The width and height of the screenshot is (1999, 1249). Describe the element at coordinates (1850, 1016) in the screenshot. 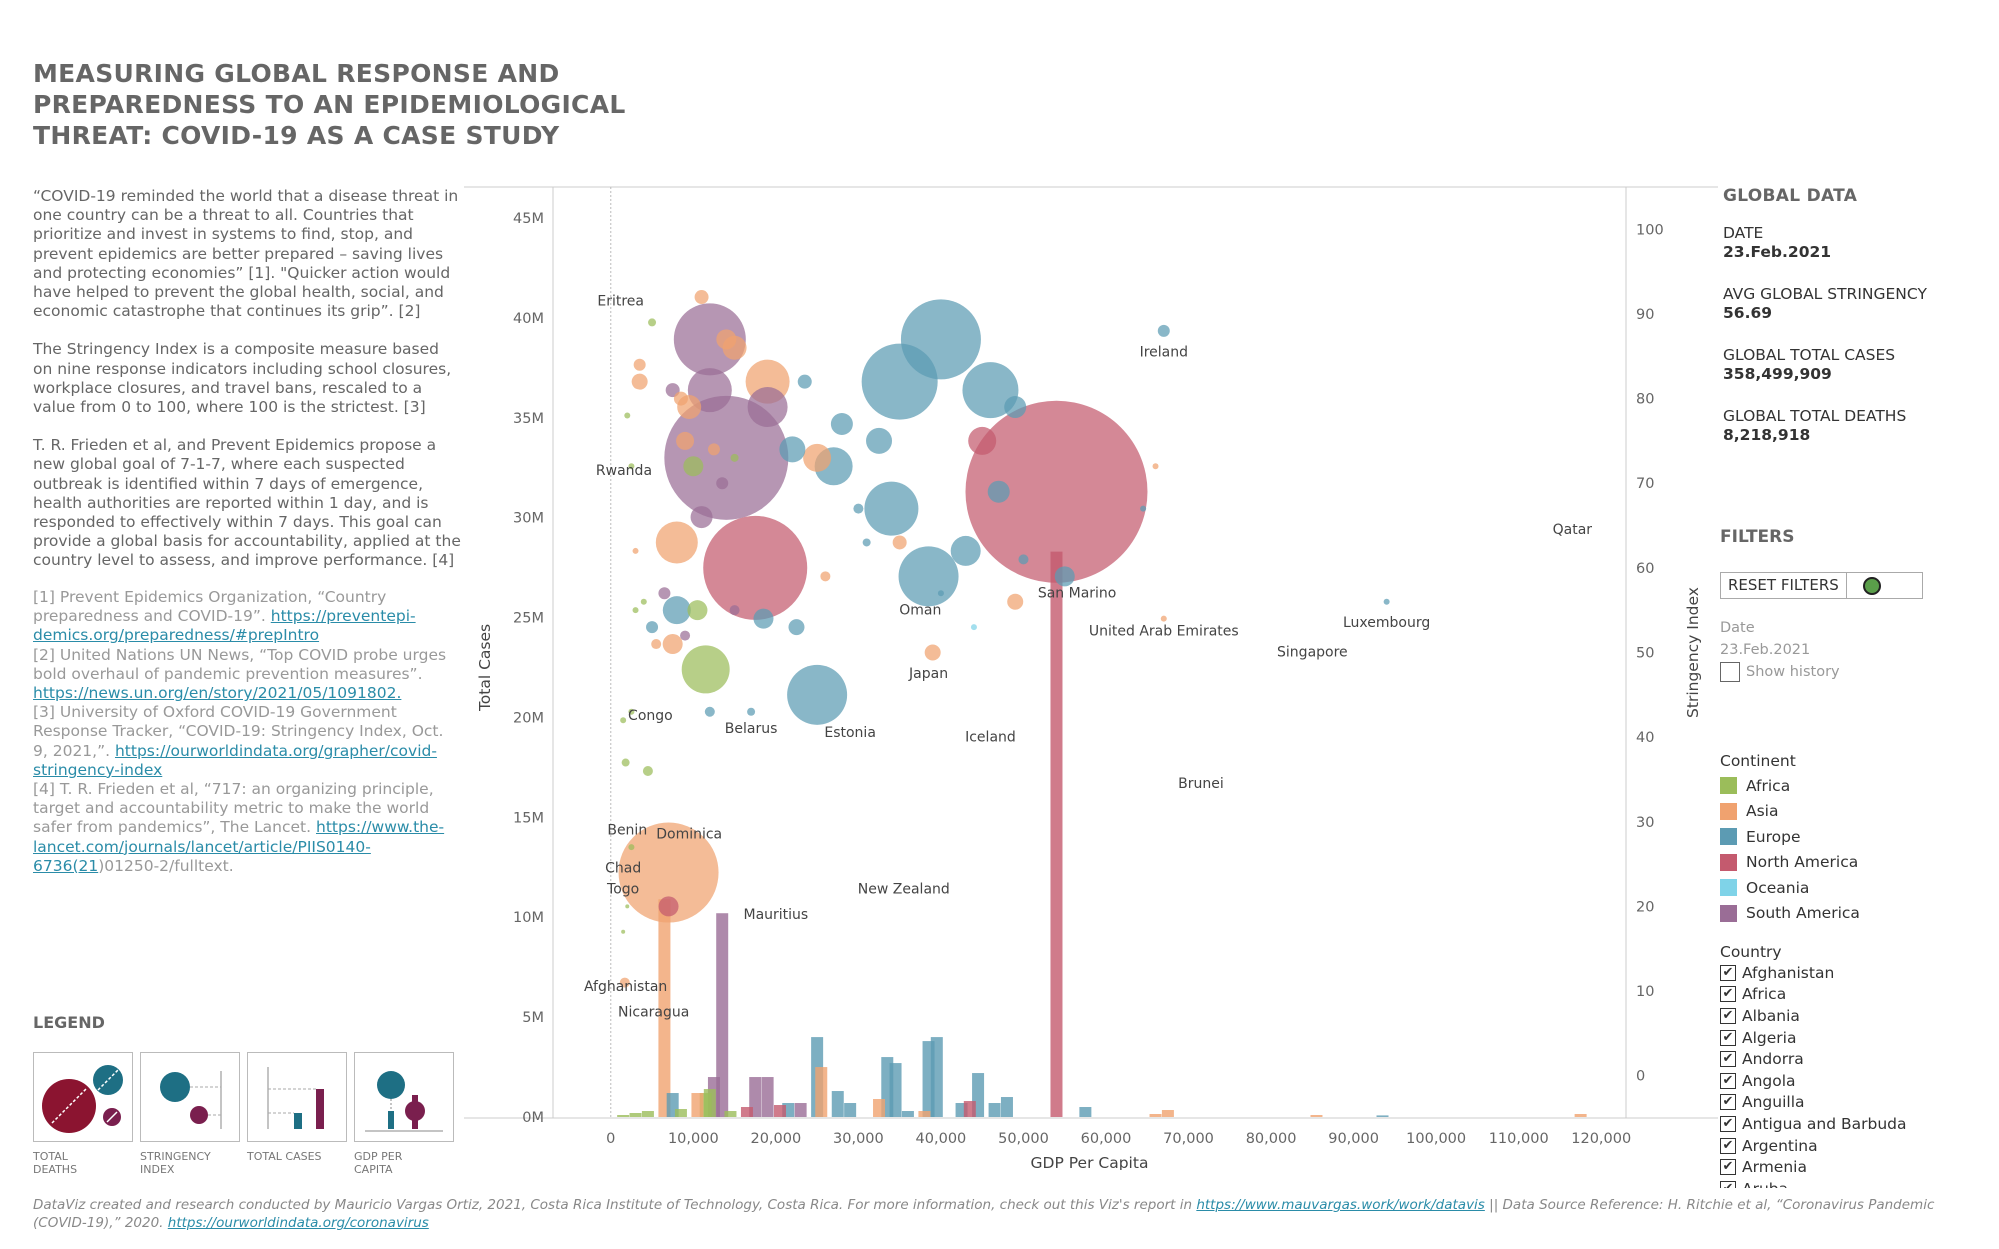

I see `country-item-albania: ✔ Albania` at that location.